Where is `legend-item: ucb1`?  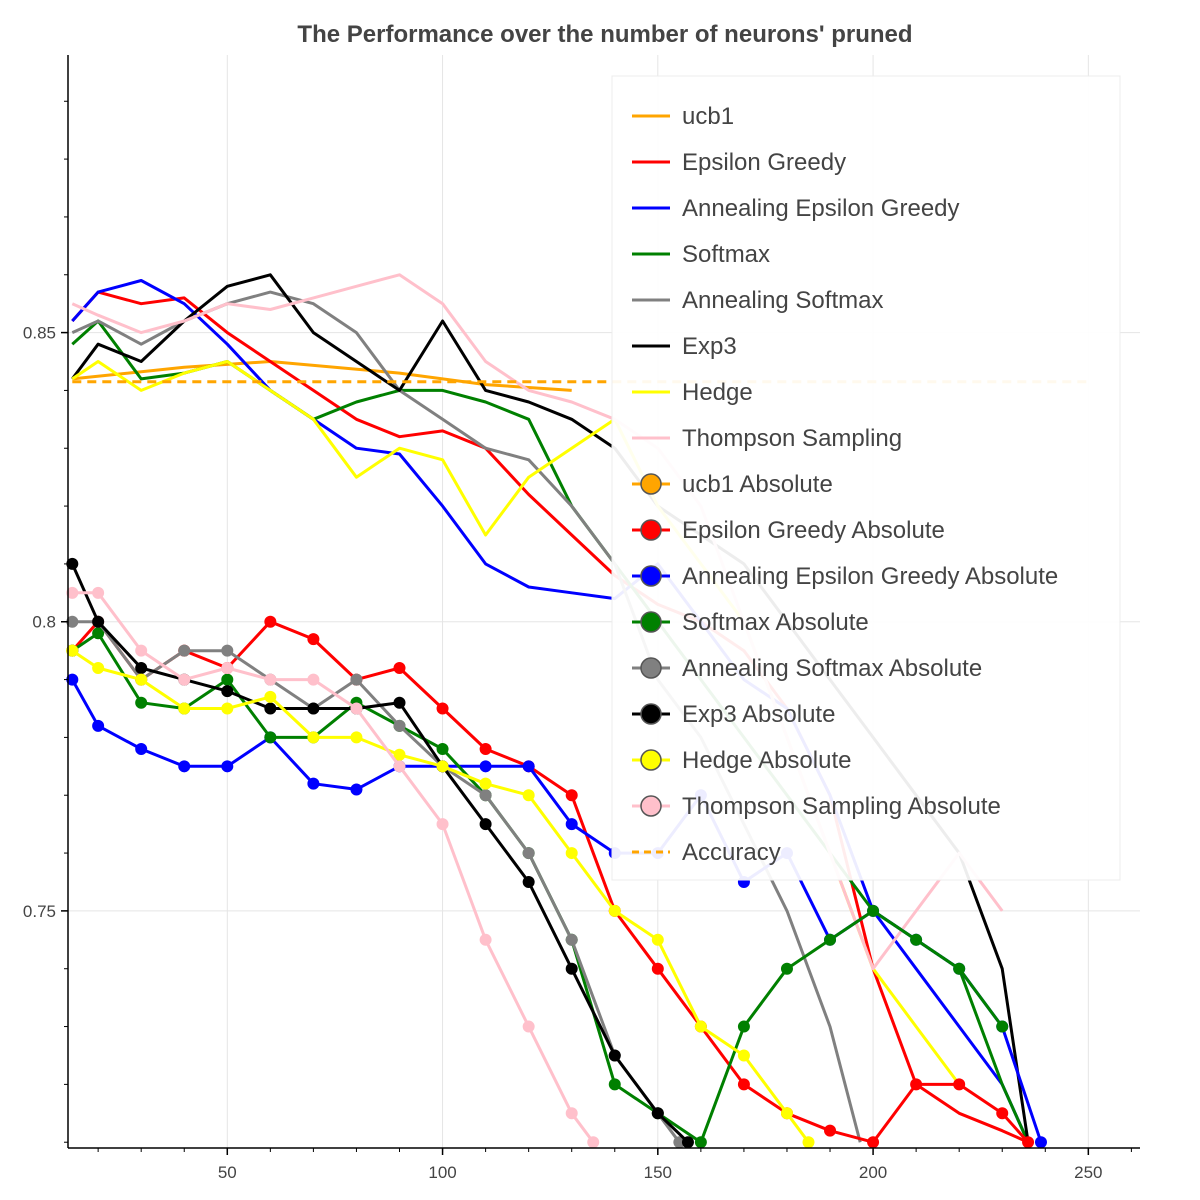 legend-item: ucb1 is located at coordinates (683, 116).